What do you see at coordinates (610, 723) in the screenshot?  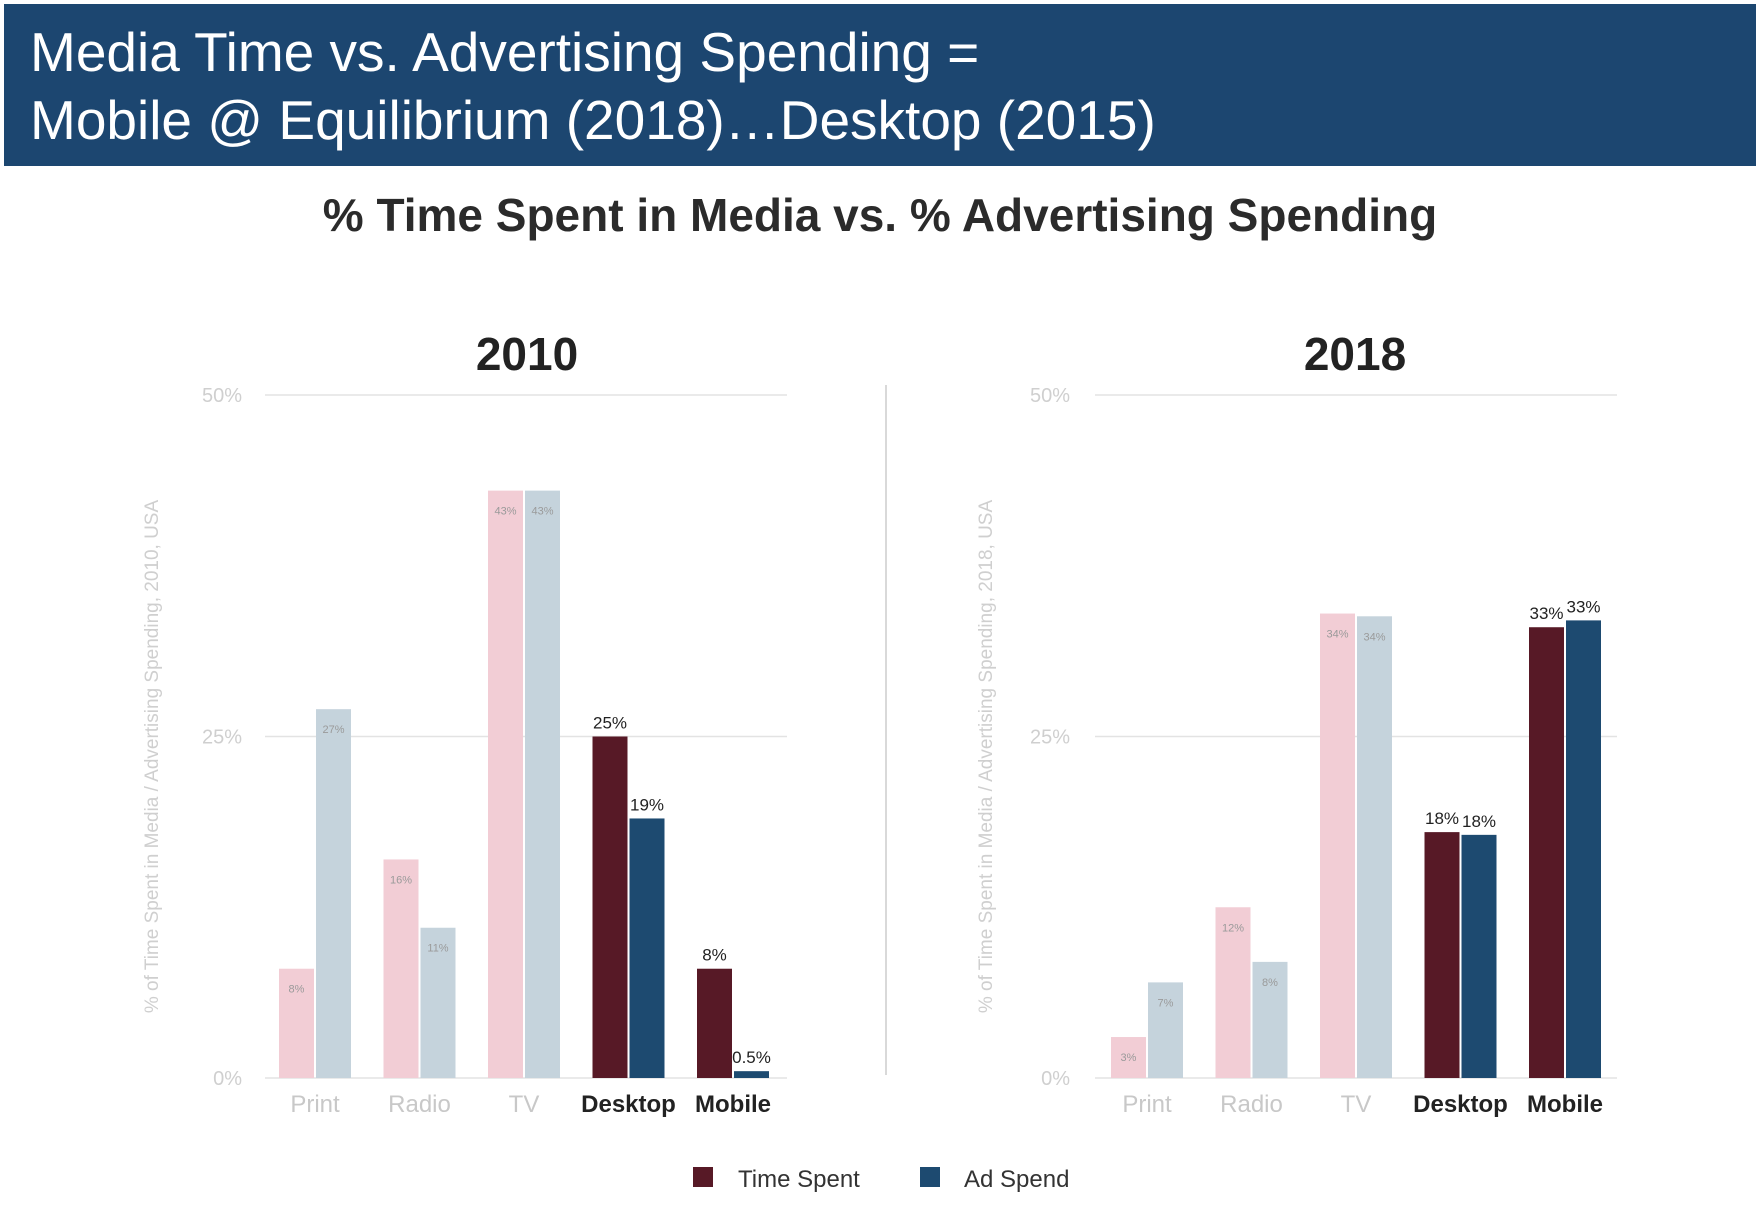 I see `data-label: 25%` at bounding box center [610, 723].